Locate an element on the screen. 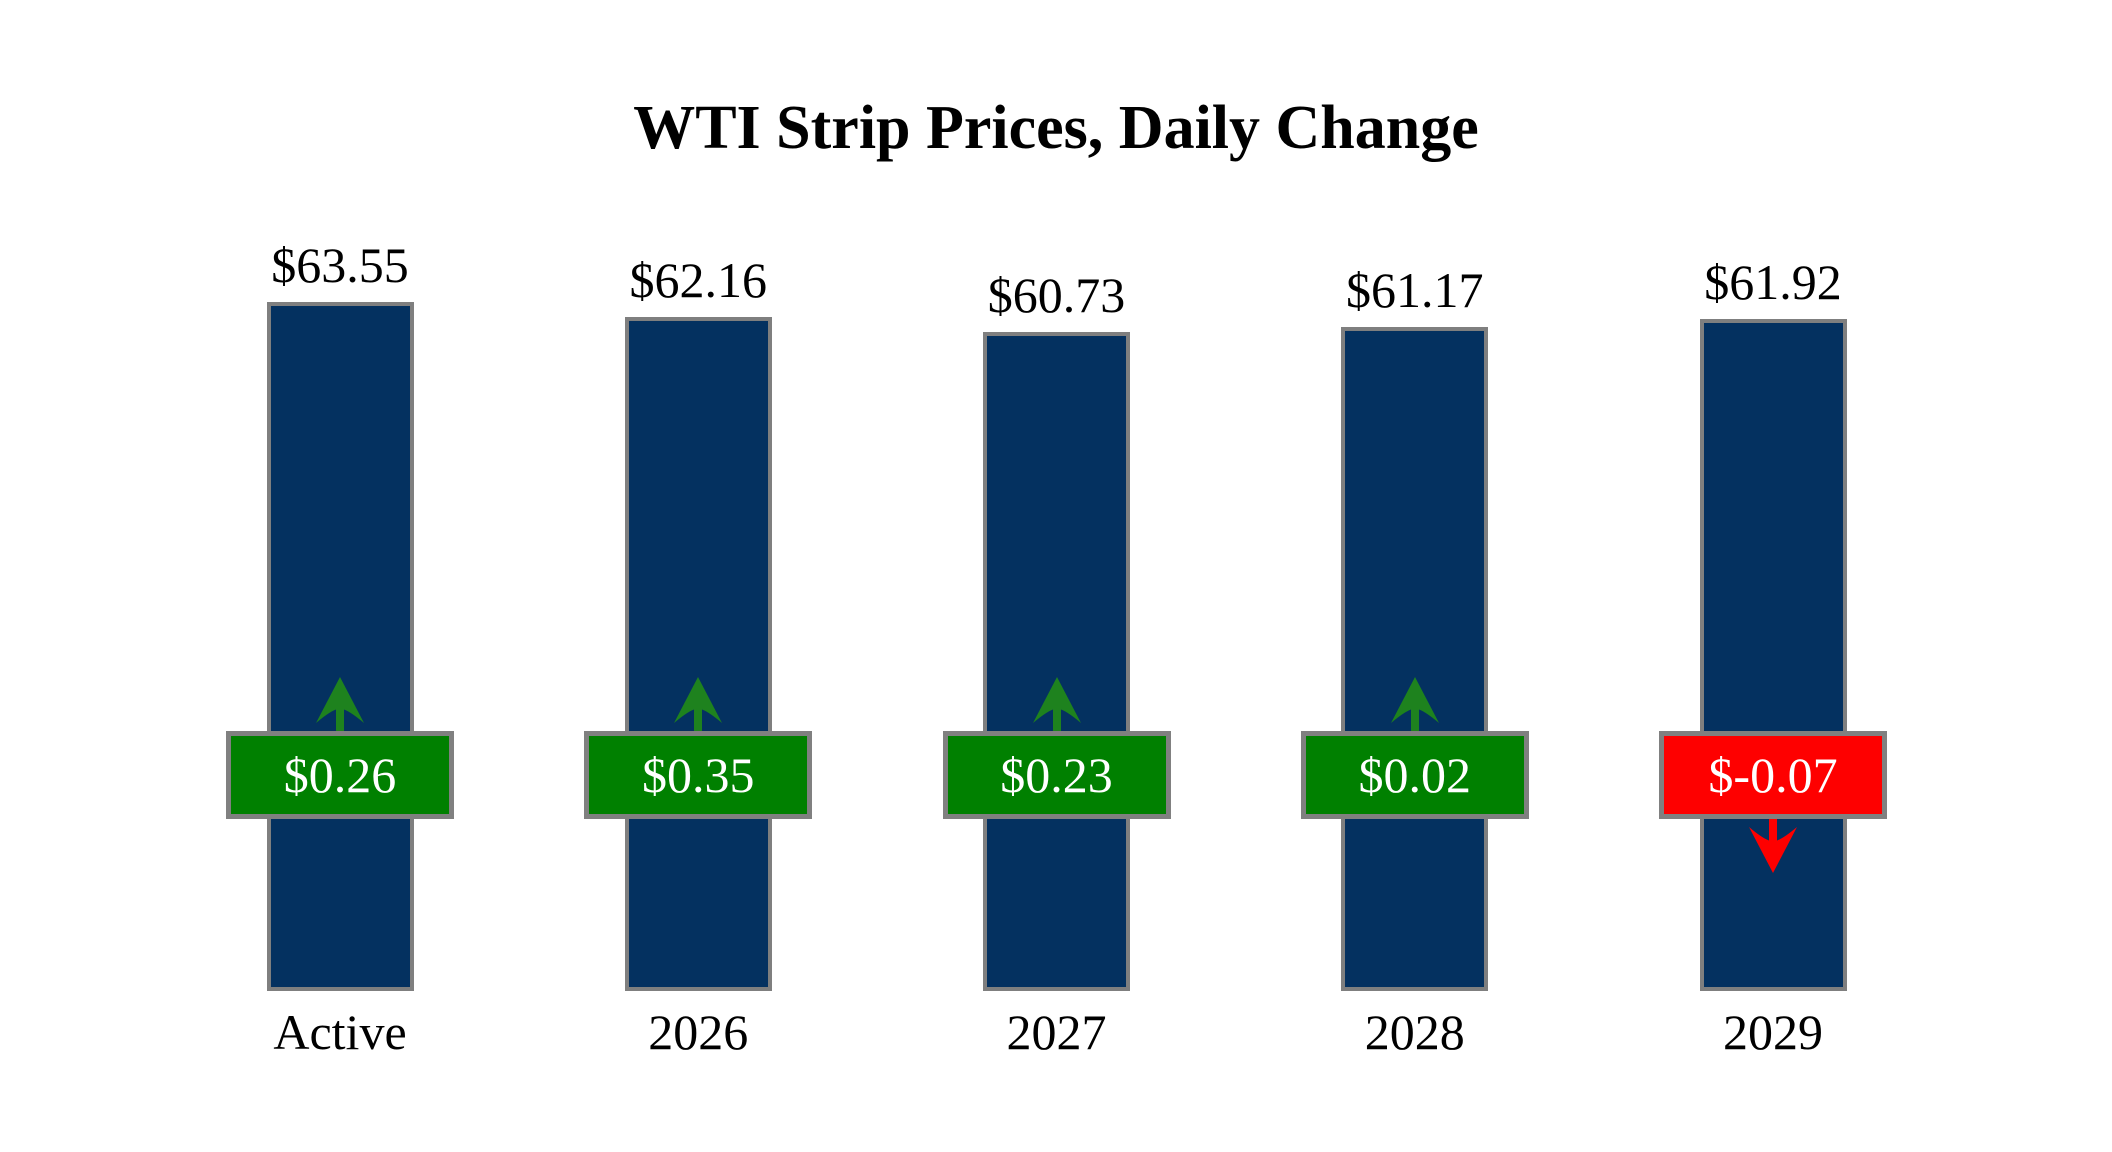 This screenshot has width=2112, height=1152. category-label-2027: 2027 is located at coordinates (1056, 1032).